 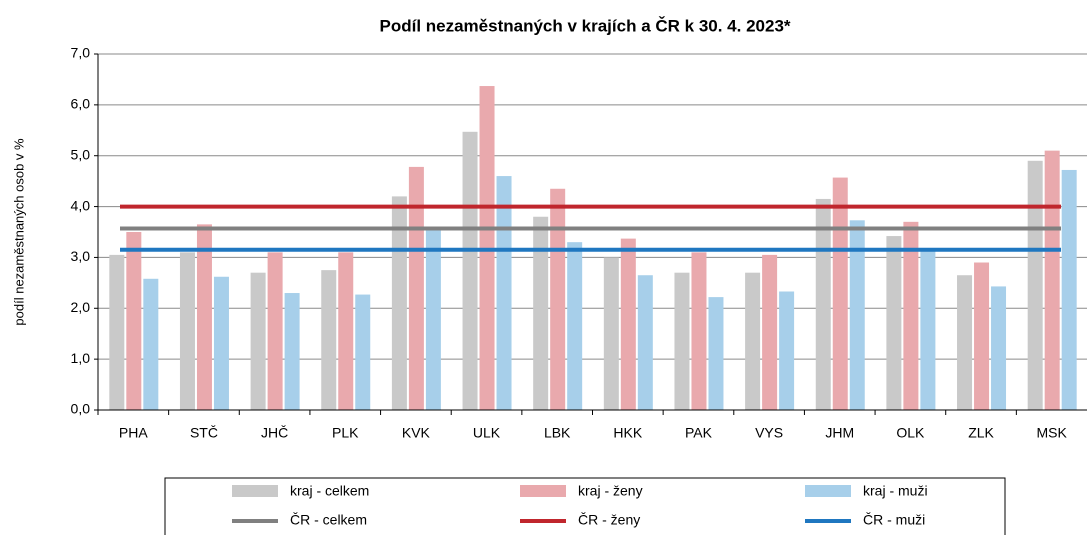 I want to click on y-tick-label: 0,0, so click(x=81, y=409).